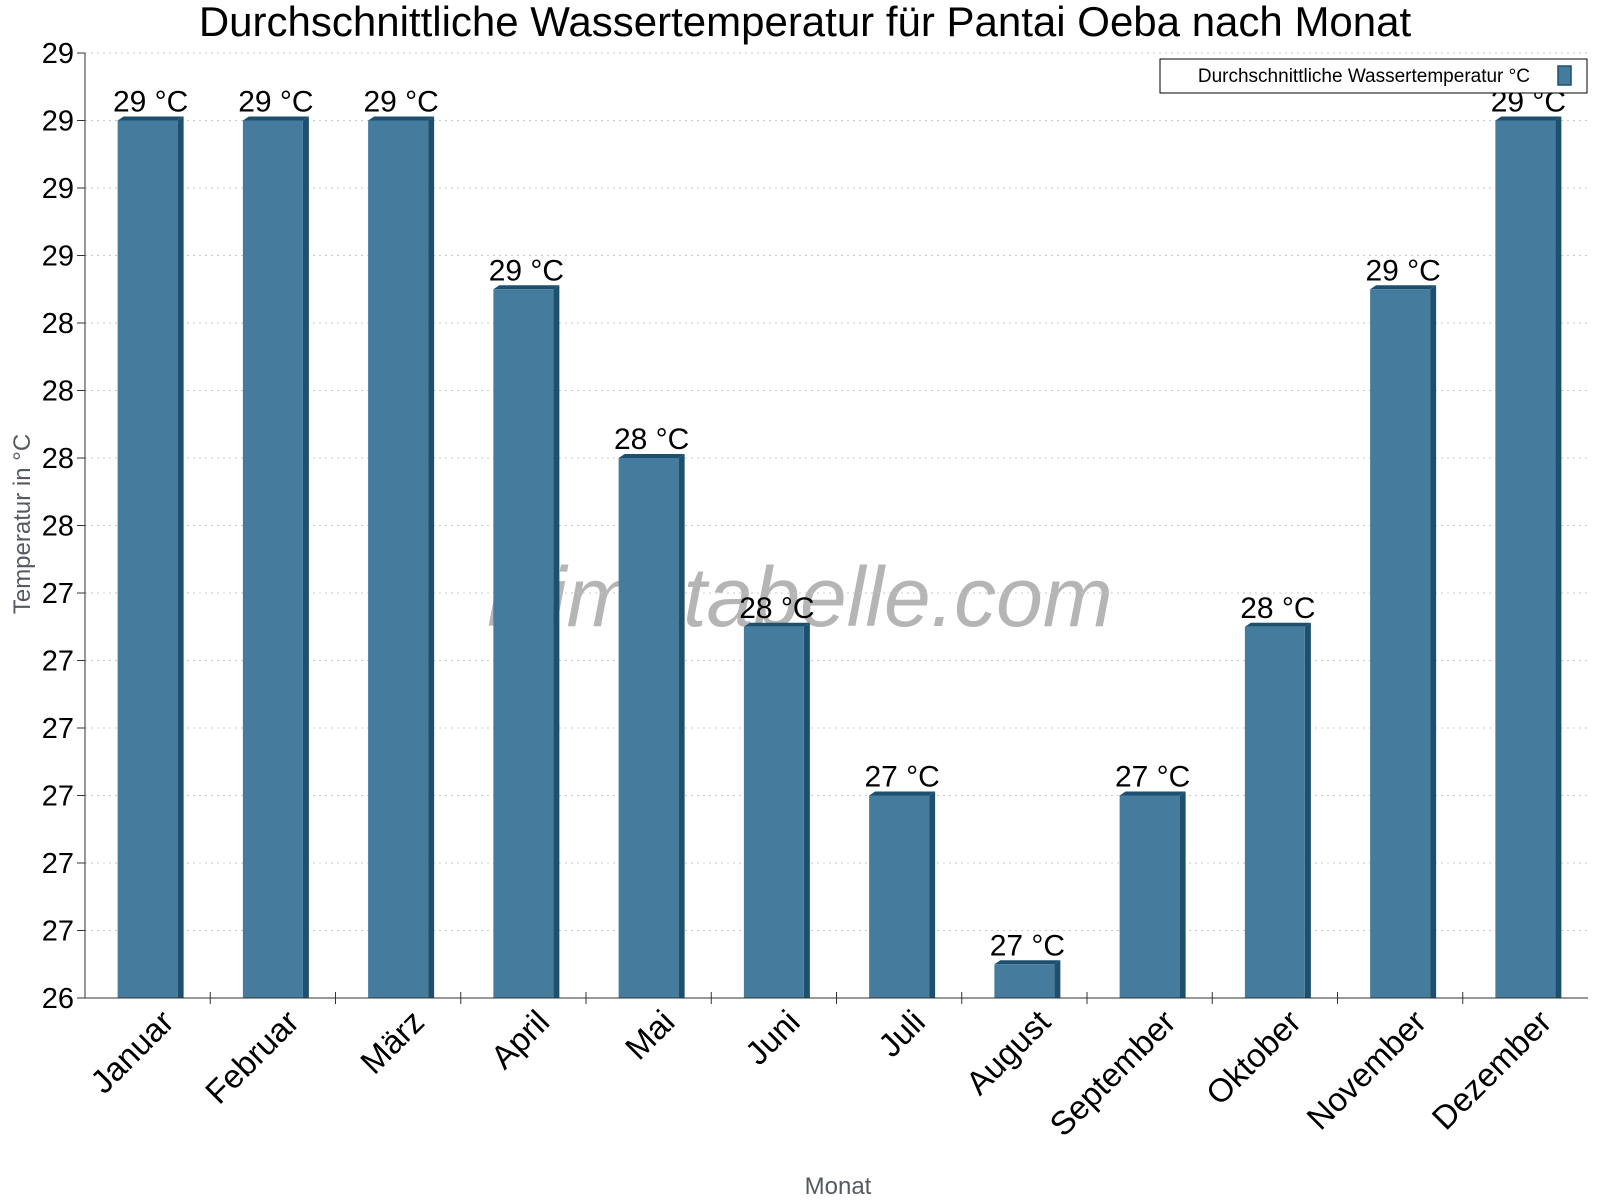 Image resolution: width=1600 pixels, height=1200 pixels. What do you see at coordinates (650, 1035) in the screenshot?
I see `x-tick-label: Mai` at bounding box center [650, 1035].